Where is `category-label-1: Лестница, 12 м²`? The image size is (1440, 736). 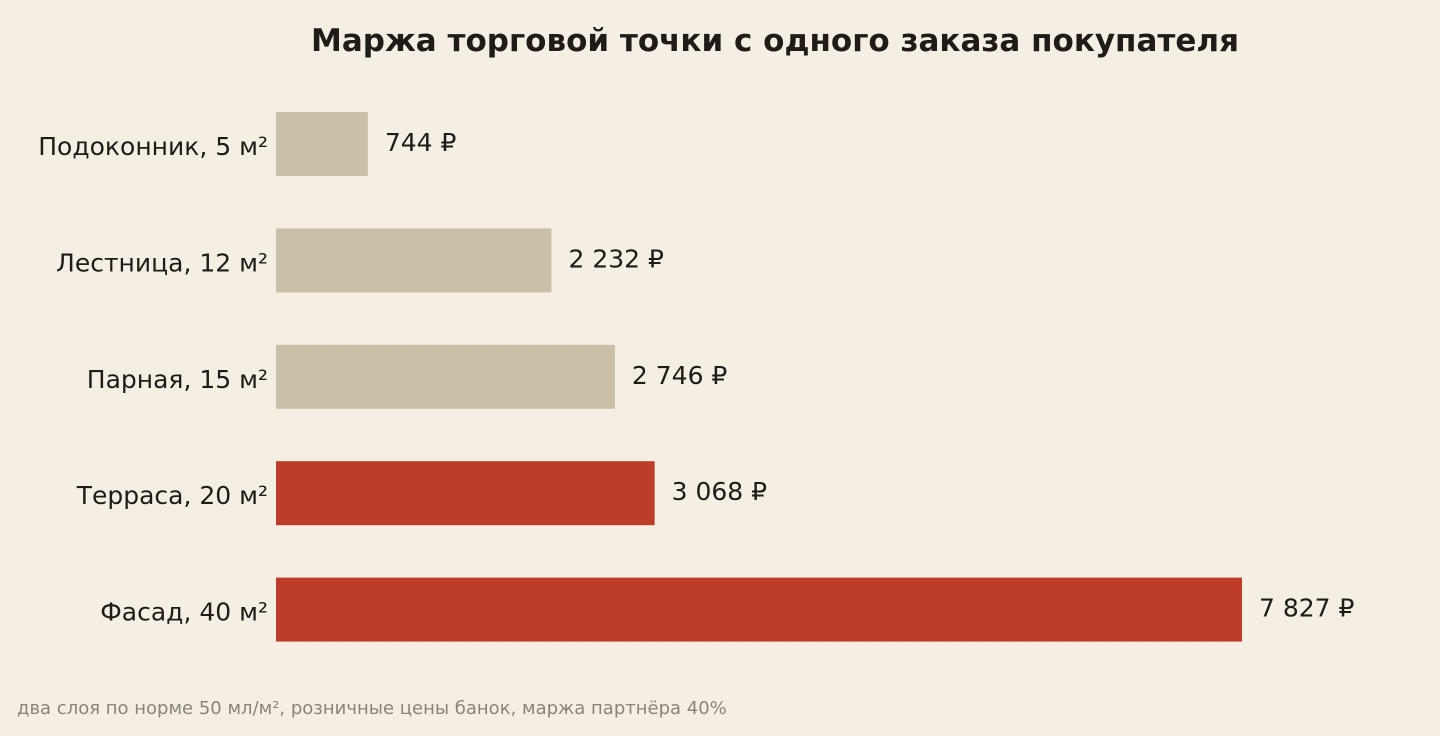
category-label-1: Лестница, 12 м² is located at coordinates (162, 262).